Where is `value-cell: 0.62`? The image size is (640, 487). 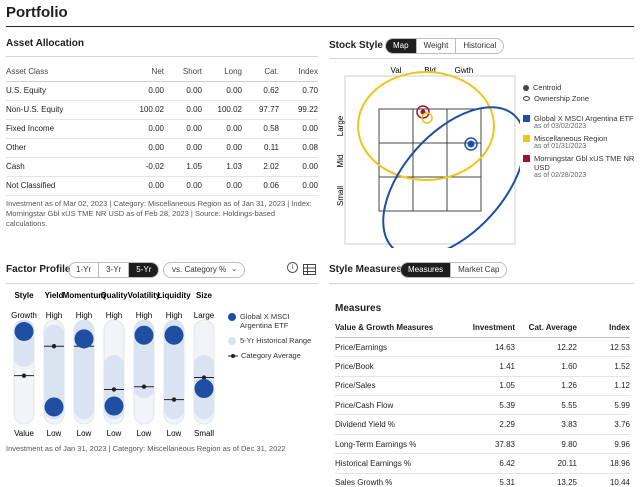
value-cell: 0.62 is located at coordinates (260, 91).